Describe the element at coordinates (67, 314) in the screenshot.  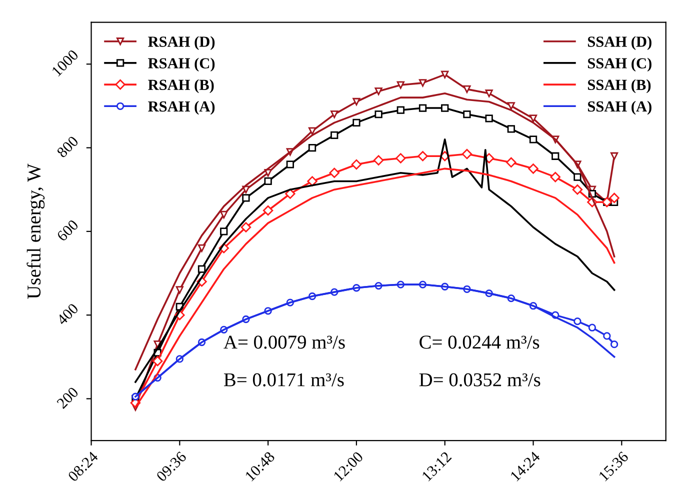
I see `y-tick-label: 400` at that location.